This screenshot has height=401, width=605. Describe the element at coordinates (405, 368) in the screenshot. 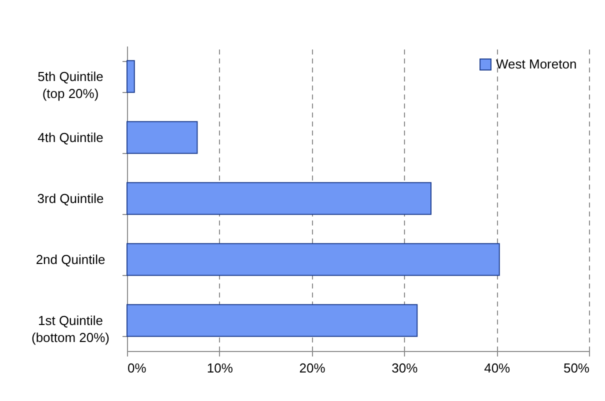

I see `x-tick-label: 30%` at that location.